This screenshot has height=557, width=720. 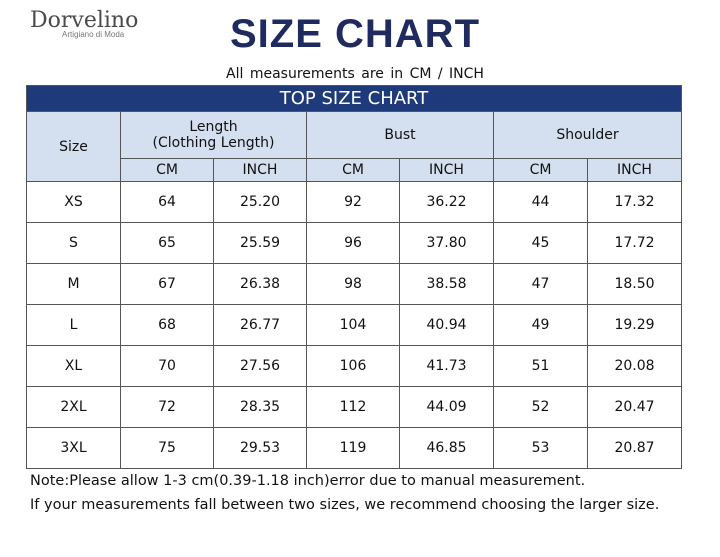 I want to click on cell-shoulder-cm: 51, so click(x=540, y=366).